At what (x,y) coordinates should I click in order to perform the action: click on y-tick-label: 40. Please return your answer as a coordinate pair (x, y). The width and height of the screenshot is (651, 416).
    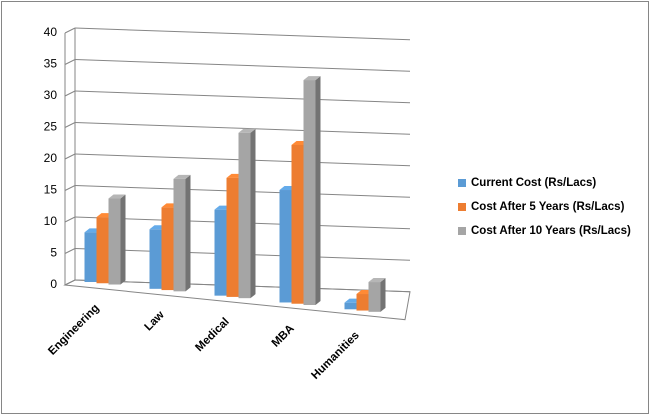
    Looking at the image, I should click on (51, 32).